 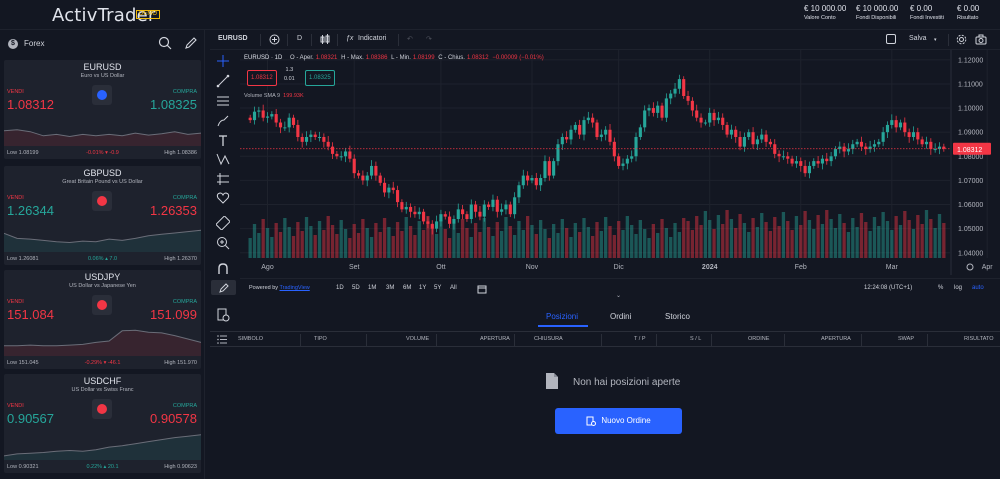 What do you see at coordinates (223, 121) in the screenshot?
I see `brush-icon` at bounding box center [223, 121].